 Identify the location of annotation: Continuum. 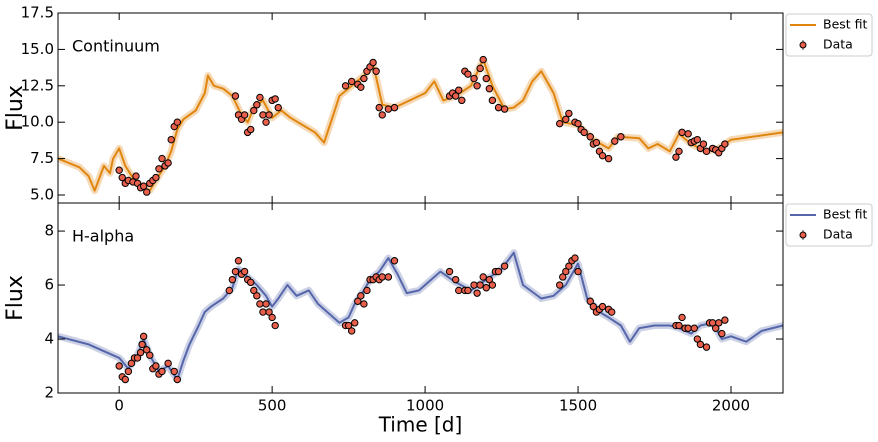
(116, 46).